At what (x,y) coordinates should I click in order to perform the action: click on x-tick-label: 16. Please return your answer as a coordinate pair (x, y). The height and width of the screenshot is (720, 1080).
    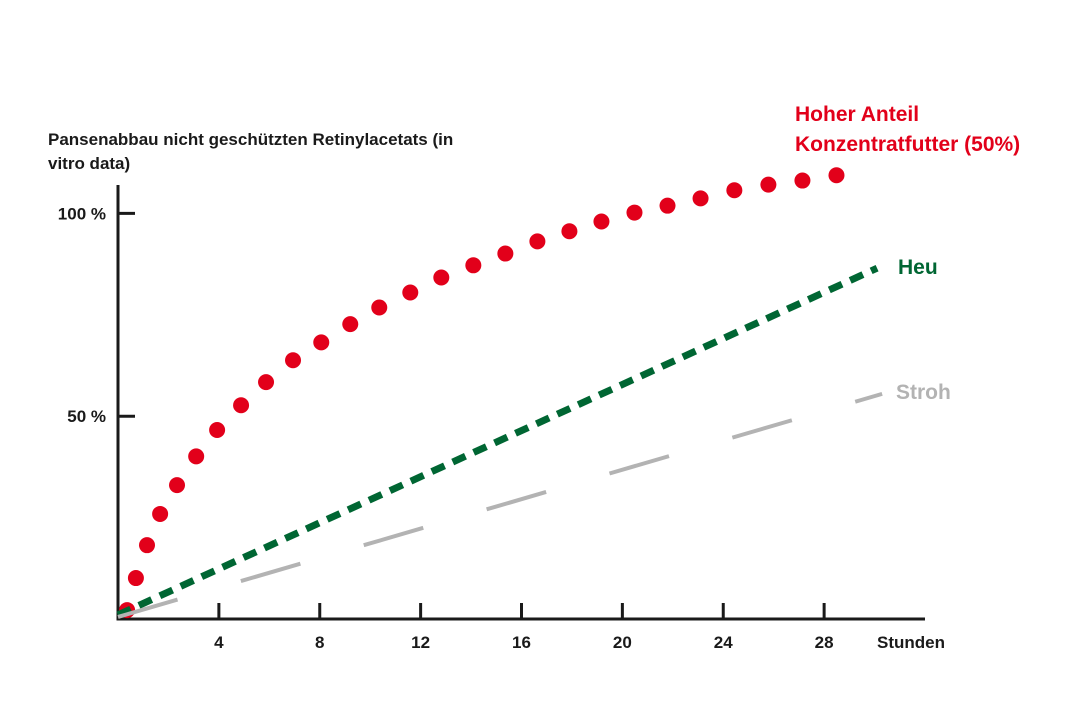
    Looking at the image, I should click on (521, 642).